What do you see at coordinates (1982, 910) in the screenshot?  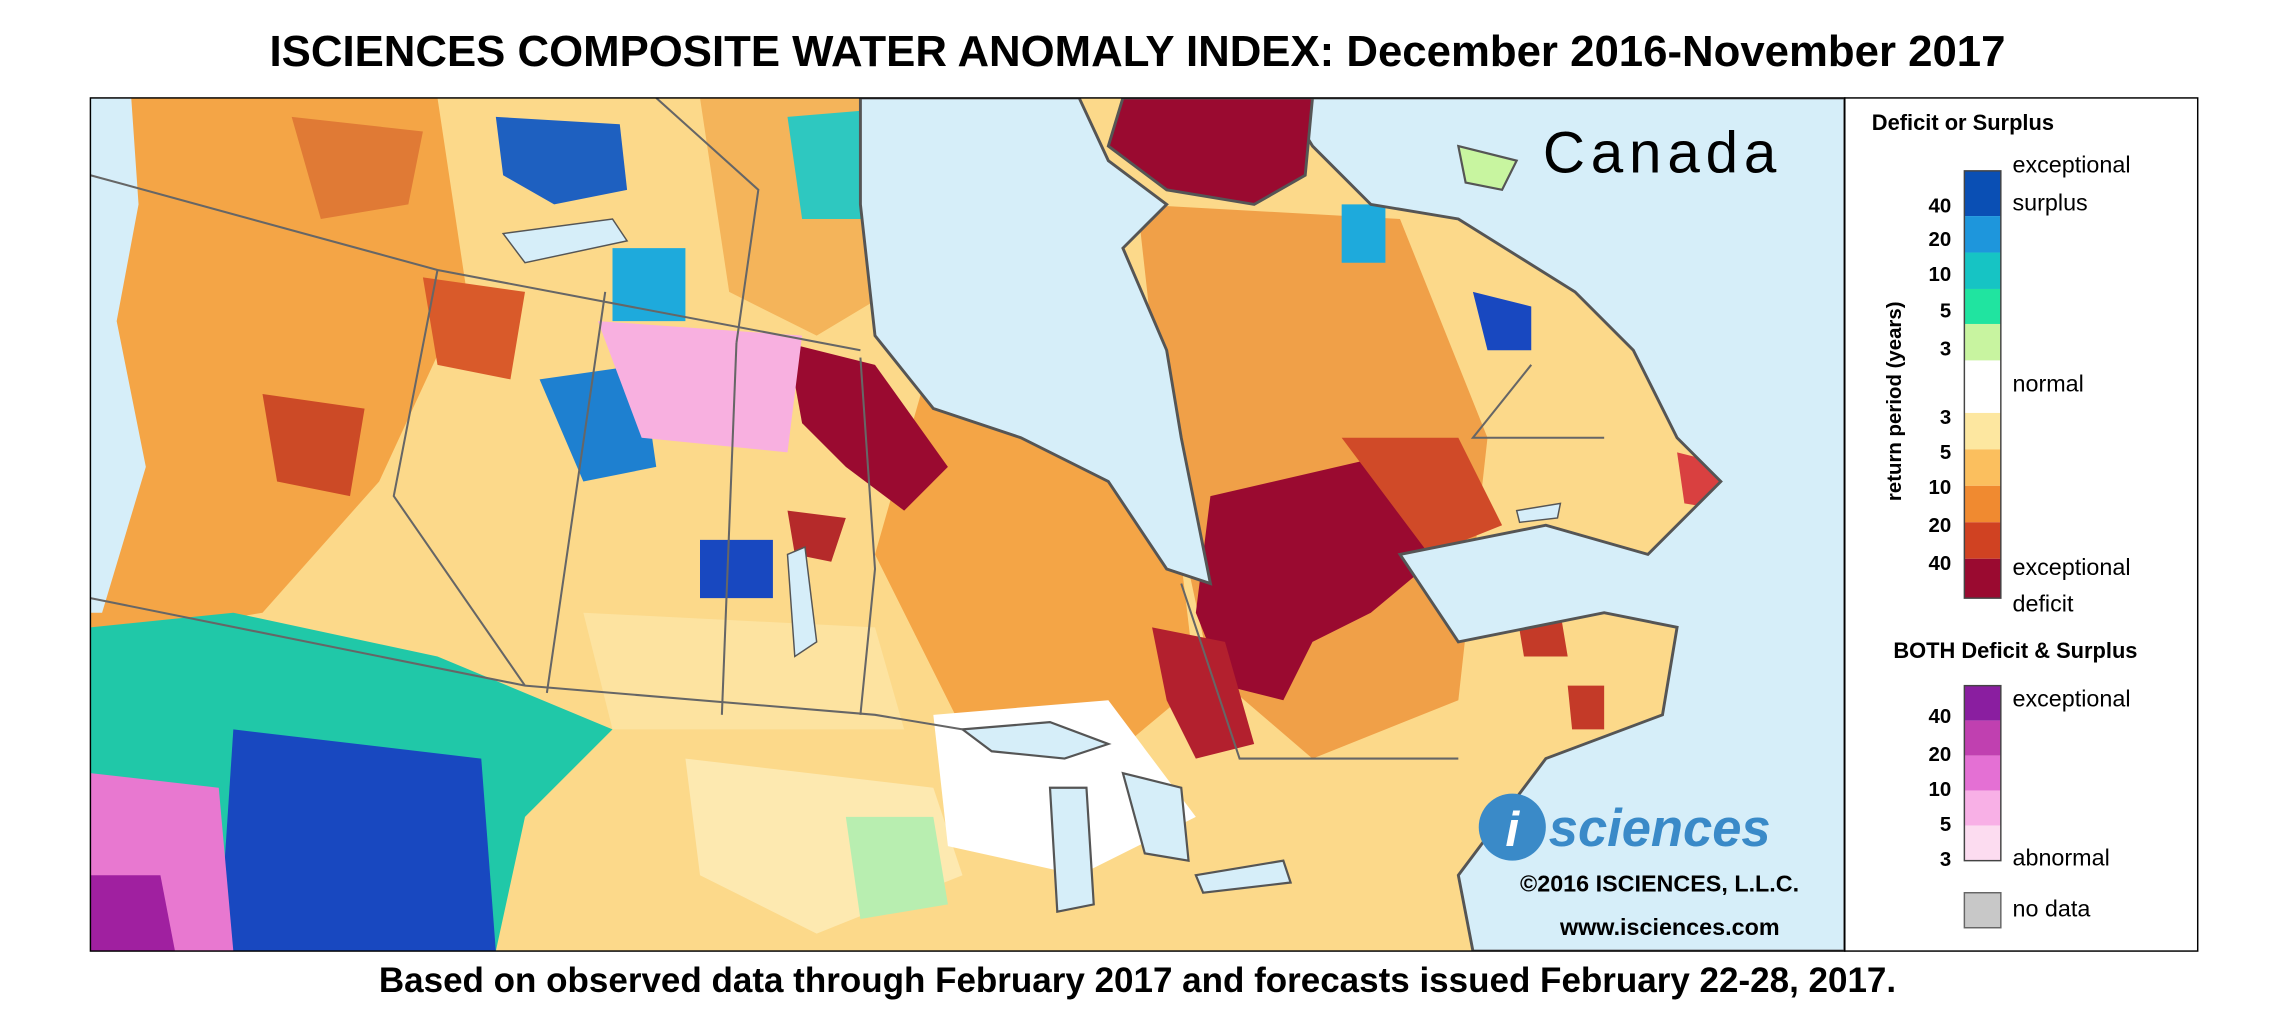 I see `no-data-swatch` at bounding box center [1982, 910].